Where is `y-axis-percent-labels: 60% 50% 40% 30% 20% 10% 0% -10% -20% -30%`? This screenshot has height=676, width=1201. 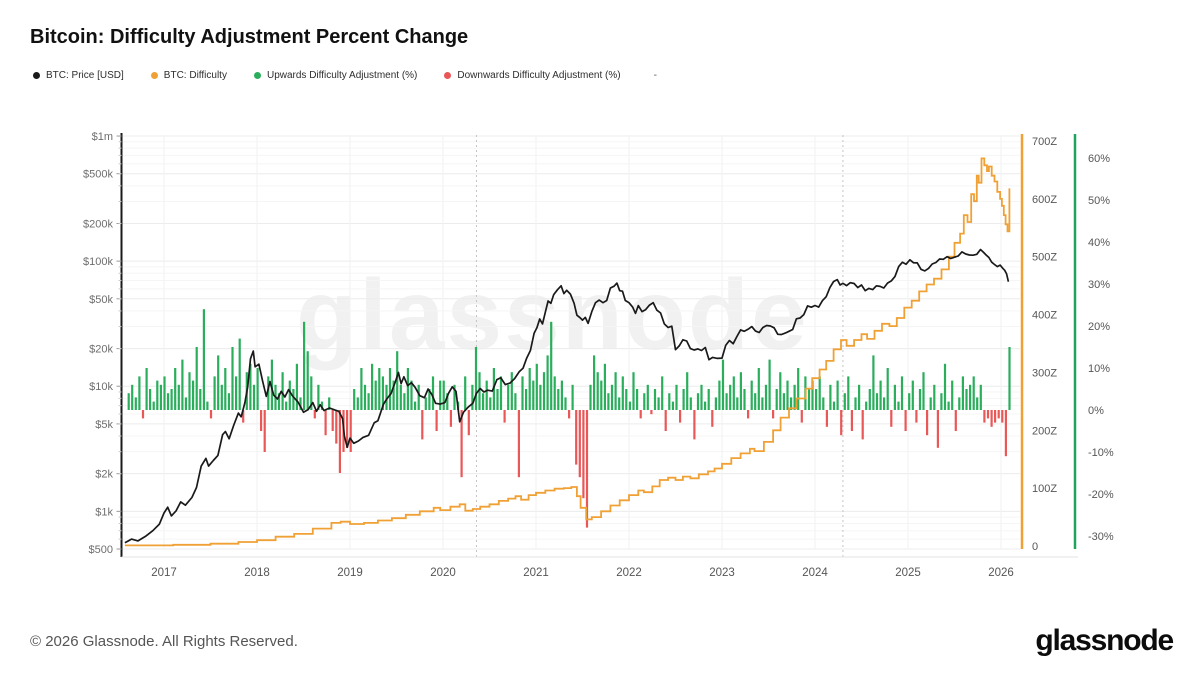
y-axis-percent-labels: 60% 50% 40% 30% 20% 10% 0% -10% -20% -30% is located at coordinates (1101, 348).